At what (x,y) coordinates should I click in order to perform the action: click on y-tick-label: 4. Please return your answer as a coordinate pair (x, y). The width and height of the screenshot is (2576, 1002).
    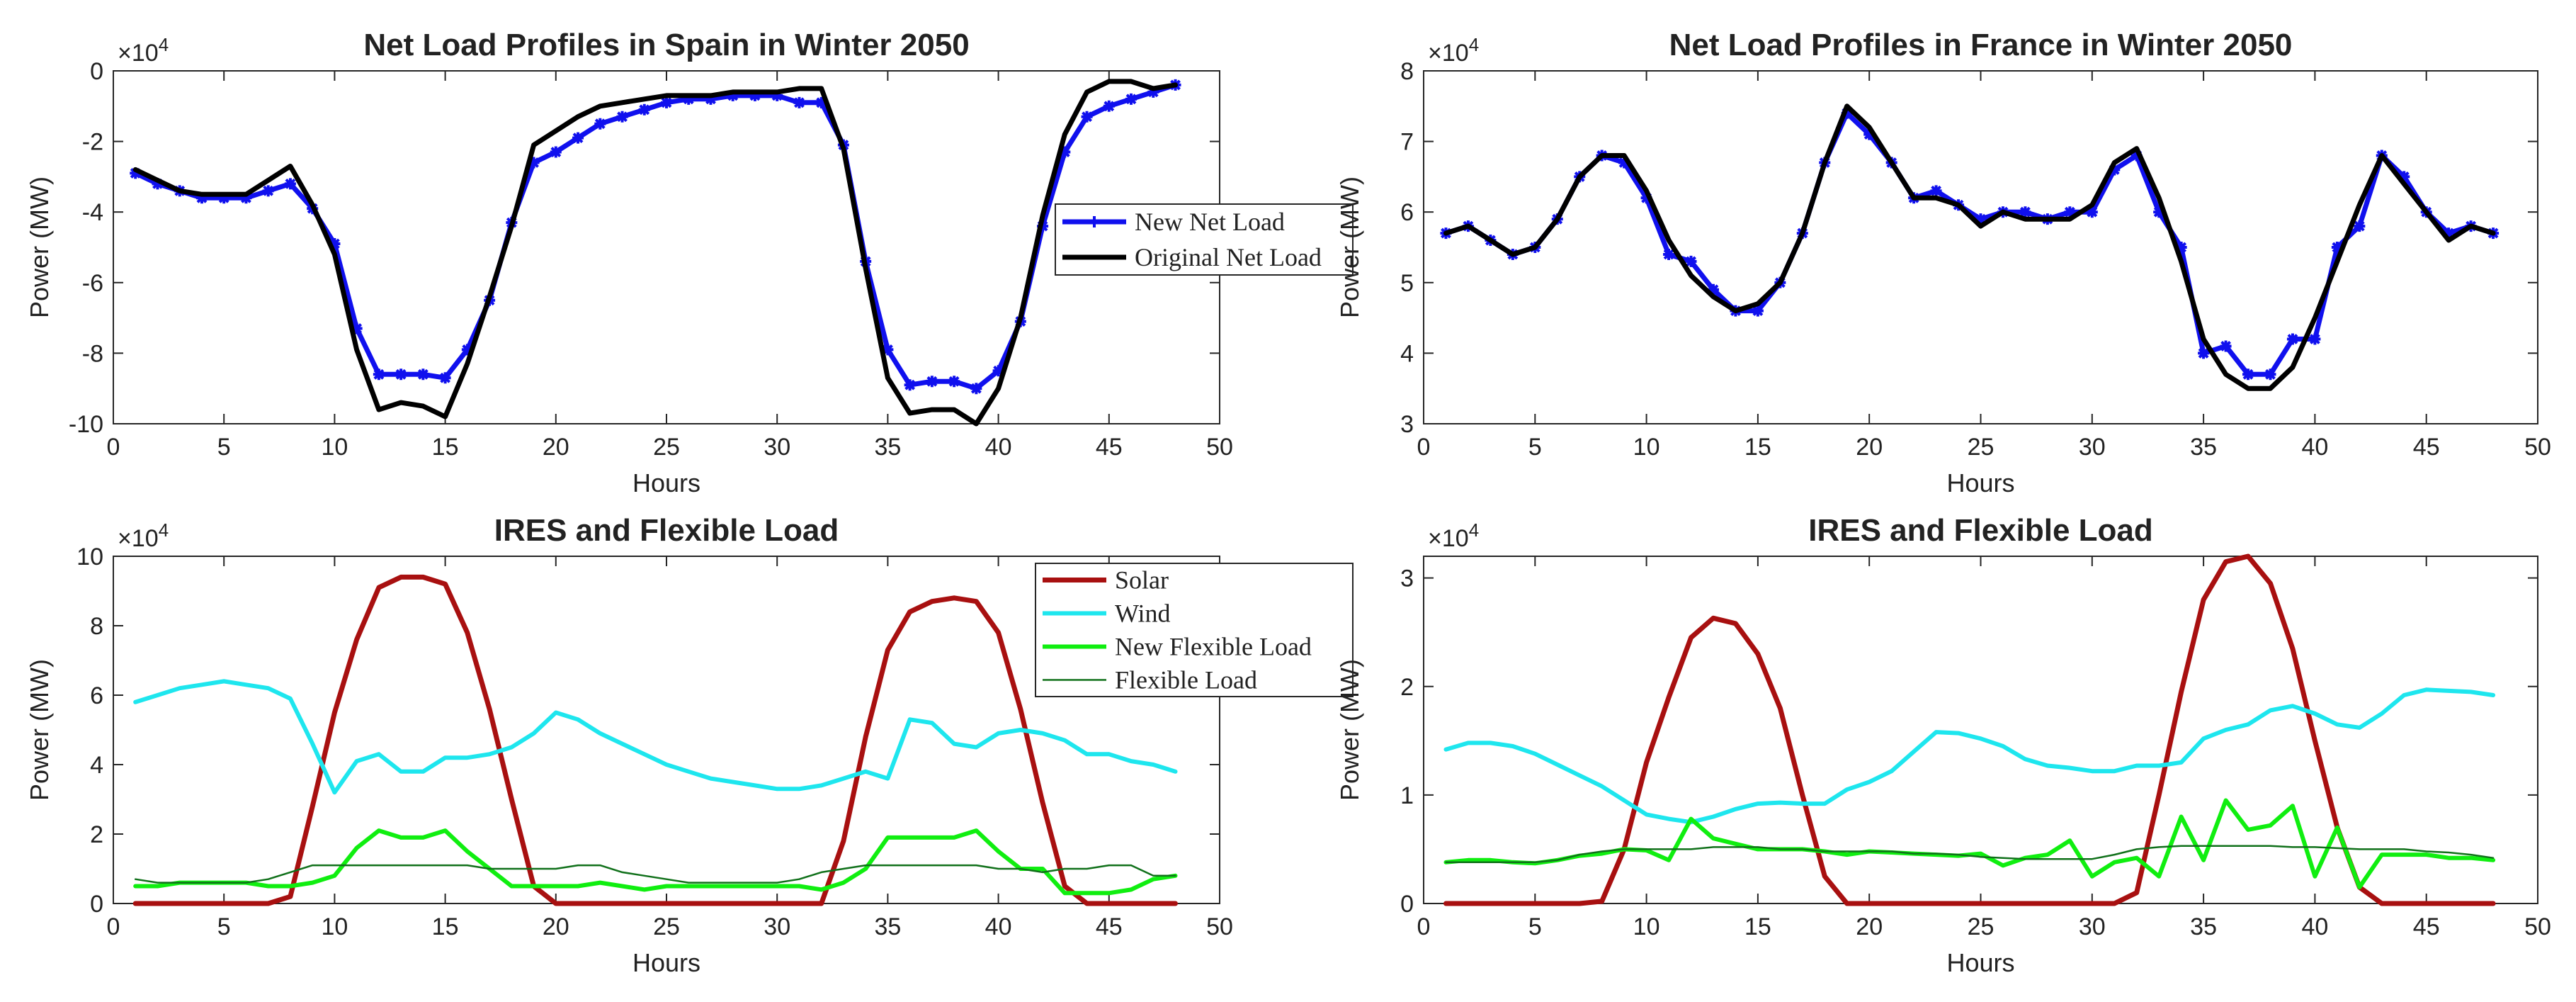
    Looking at the image, I should click on (96, 765).